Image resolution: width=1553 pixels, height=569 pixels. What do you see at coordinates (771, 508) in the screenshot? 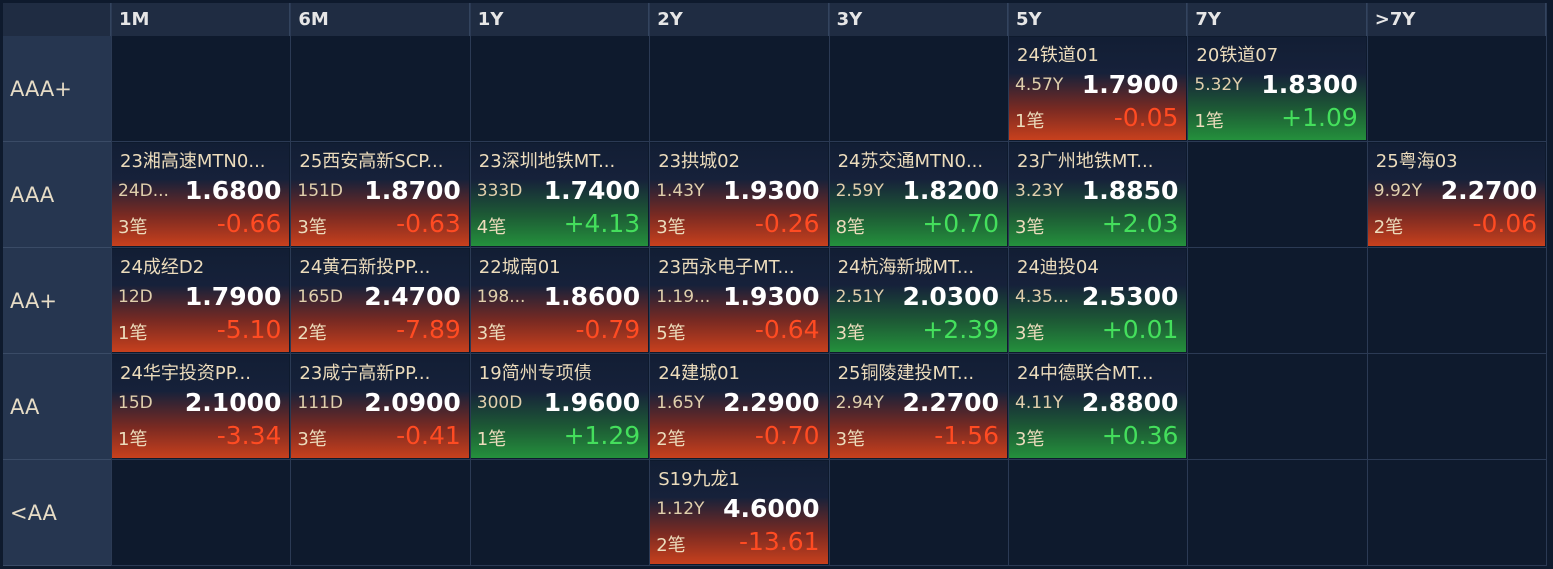
I see `bond-price: 4.6000` at bounding box center [771, 508].